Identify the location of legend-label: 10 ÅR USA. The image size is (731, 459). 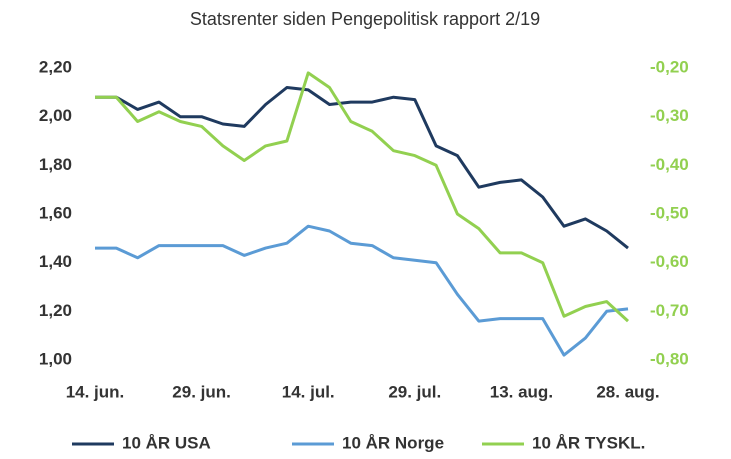
(166, 442).